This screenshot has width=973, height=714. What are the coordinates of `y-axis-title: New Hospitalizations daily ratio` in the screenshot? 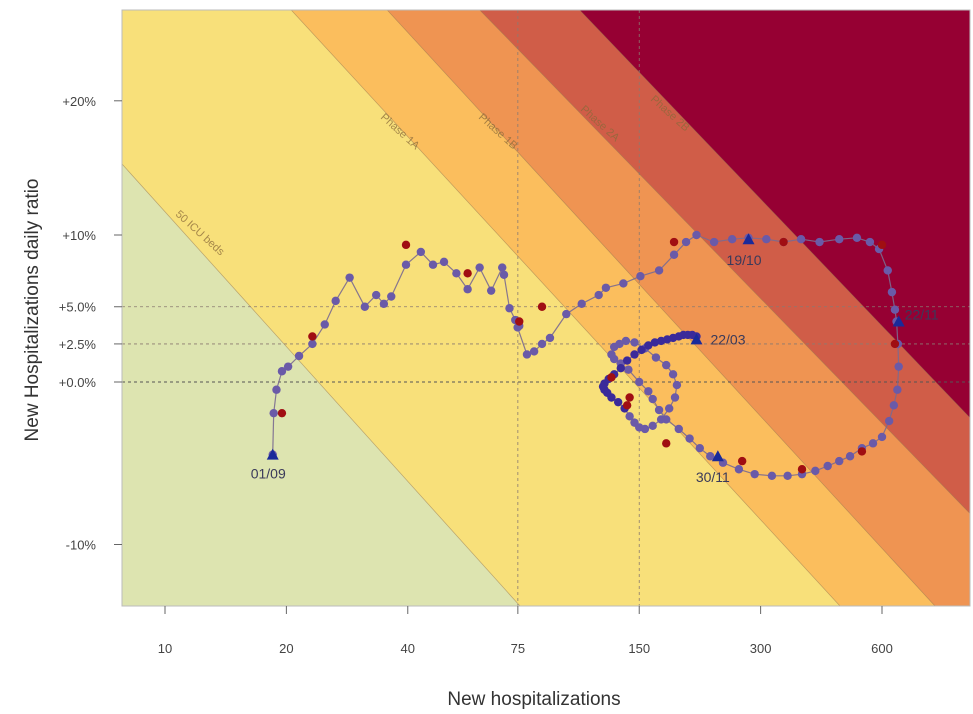 It's located at (32, 310).